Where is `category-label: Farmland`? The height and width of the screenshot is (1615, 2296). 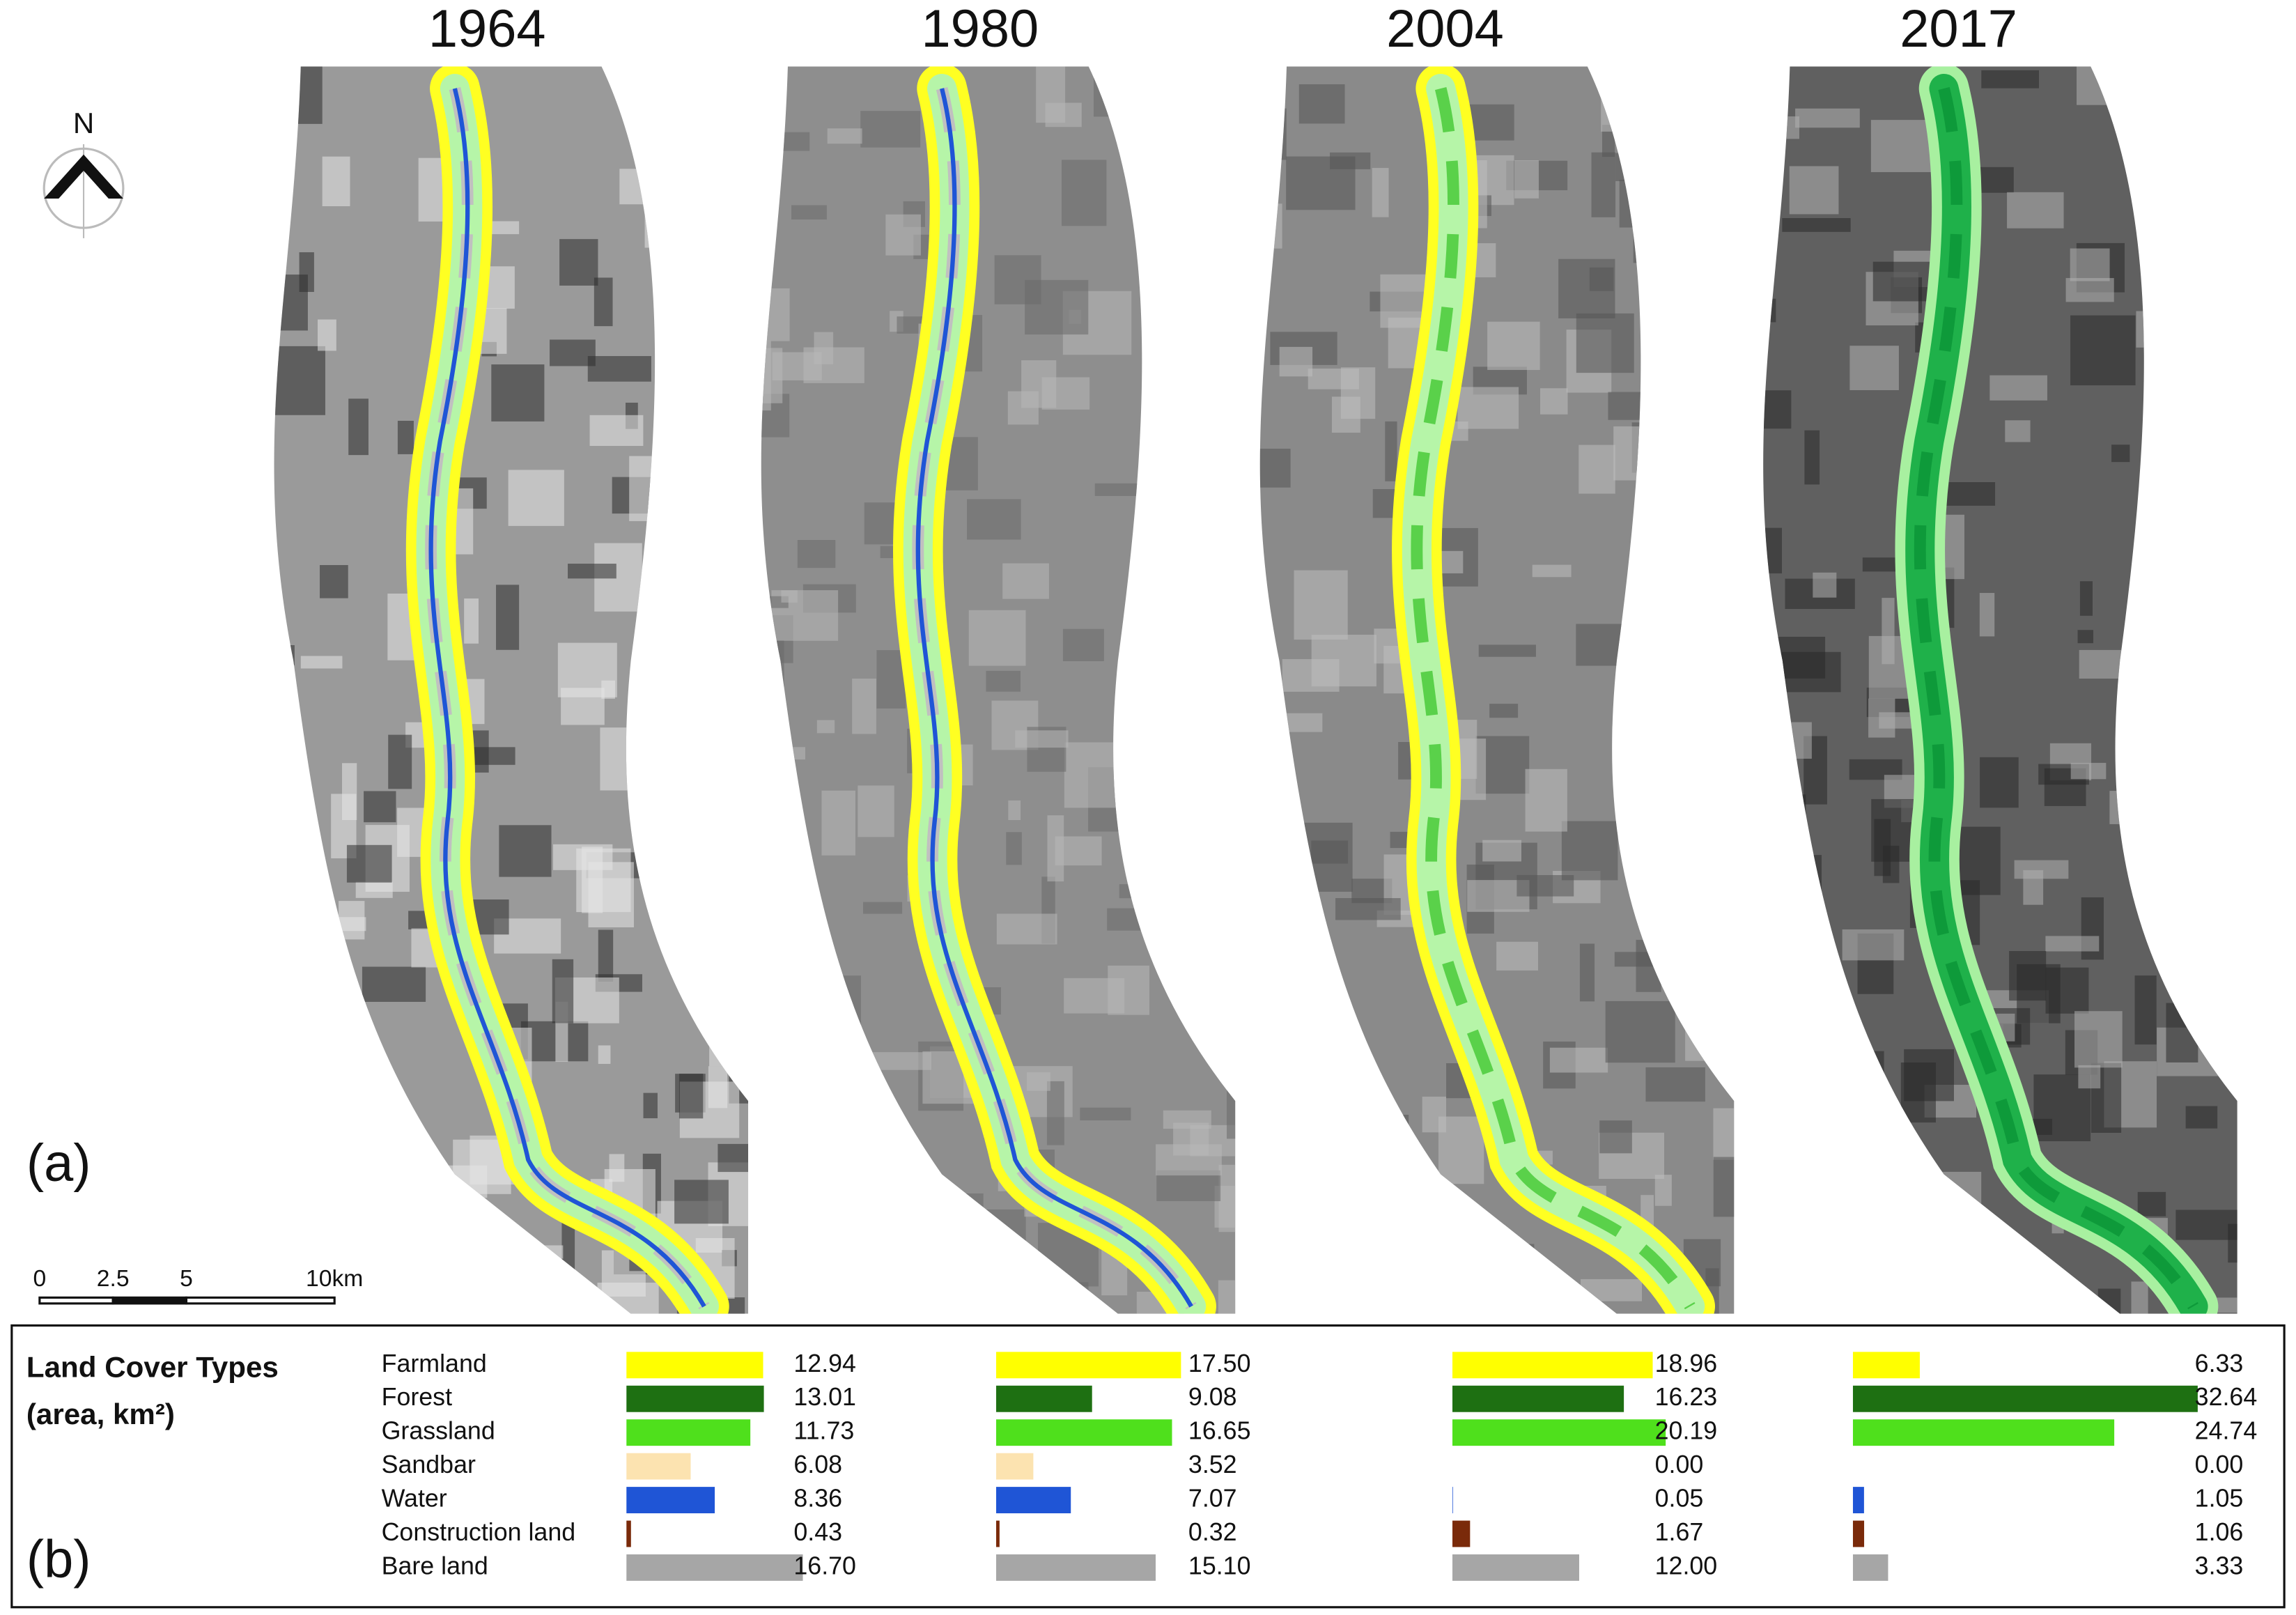 category-label: Farmland is located at coordinates (434, 1363).